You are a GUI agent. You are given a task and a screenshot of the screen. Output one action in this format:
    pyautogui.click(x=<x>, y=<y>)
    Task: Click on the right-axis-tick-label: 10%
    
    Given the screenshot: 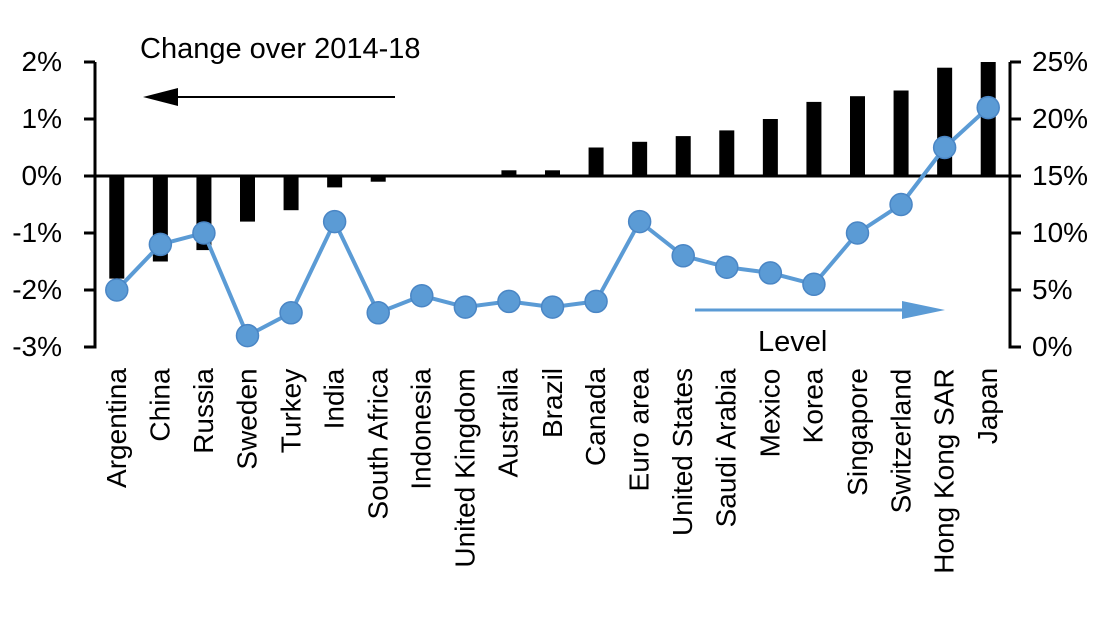 What is the action you would take?
    pyautogui.click(x=1060, y=232)
    